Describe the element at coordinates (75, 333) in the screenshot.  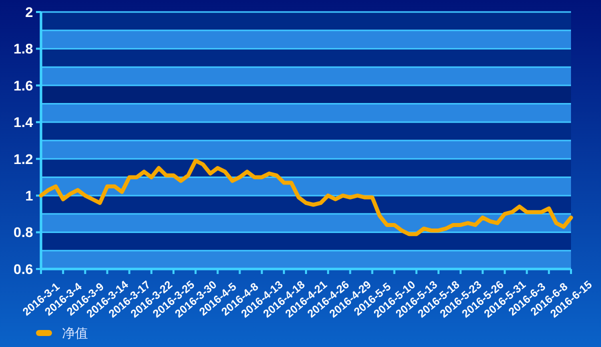
I see `legend-label: 净值` at that location.